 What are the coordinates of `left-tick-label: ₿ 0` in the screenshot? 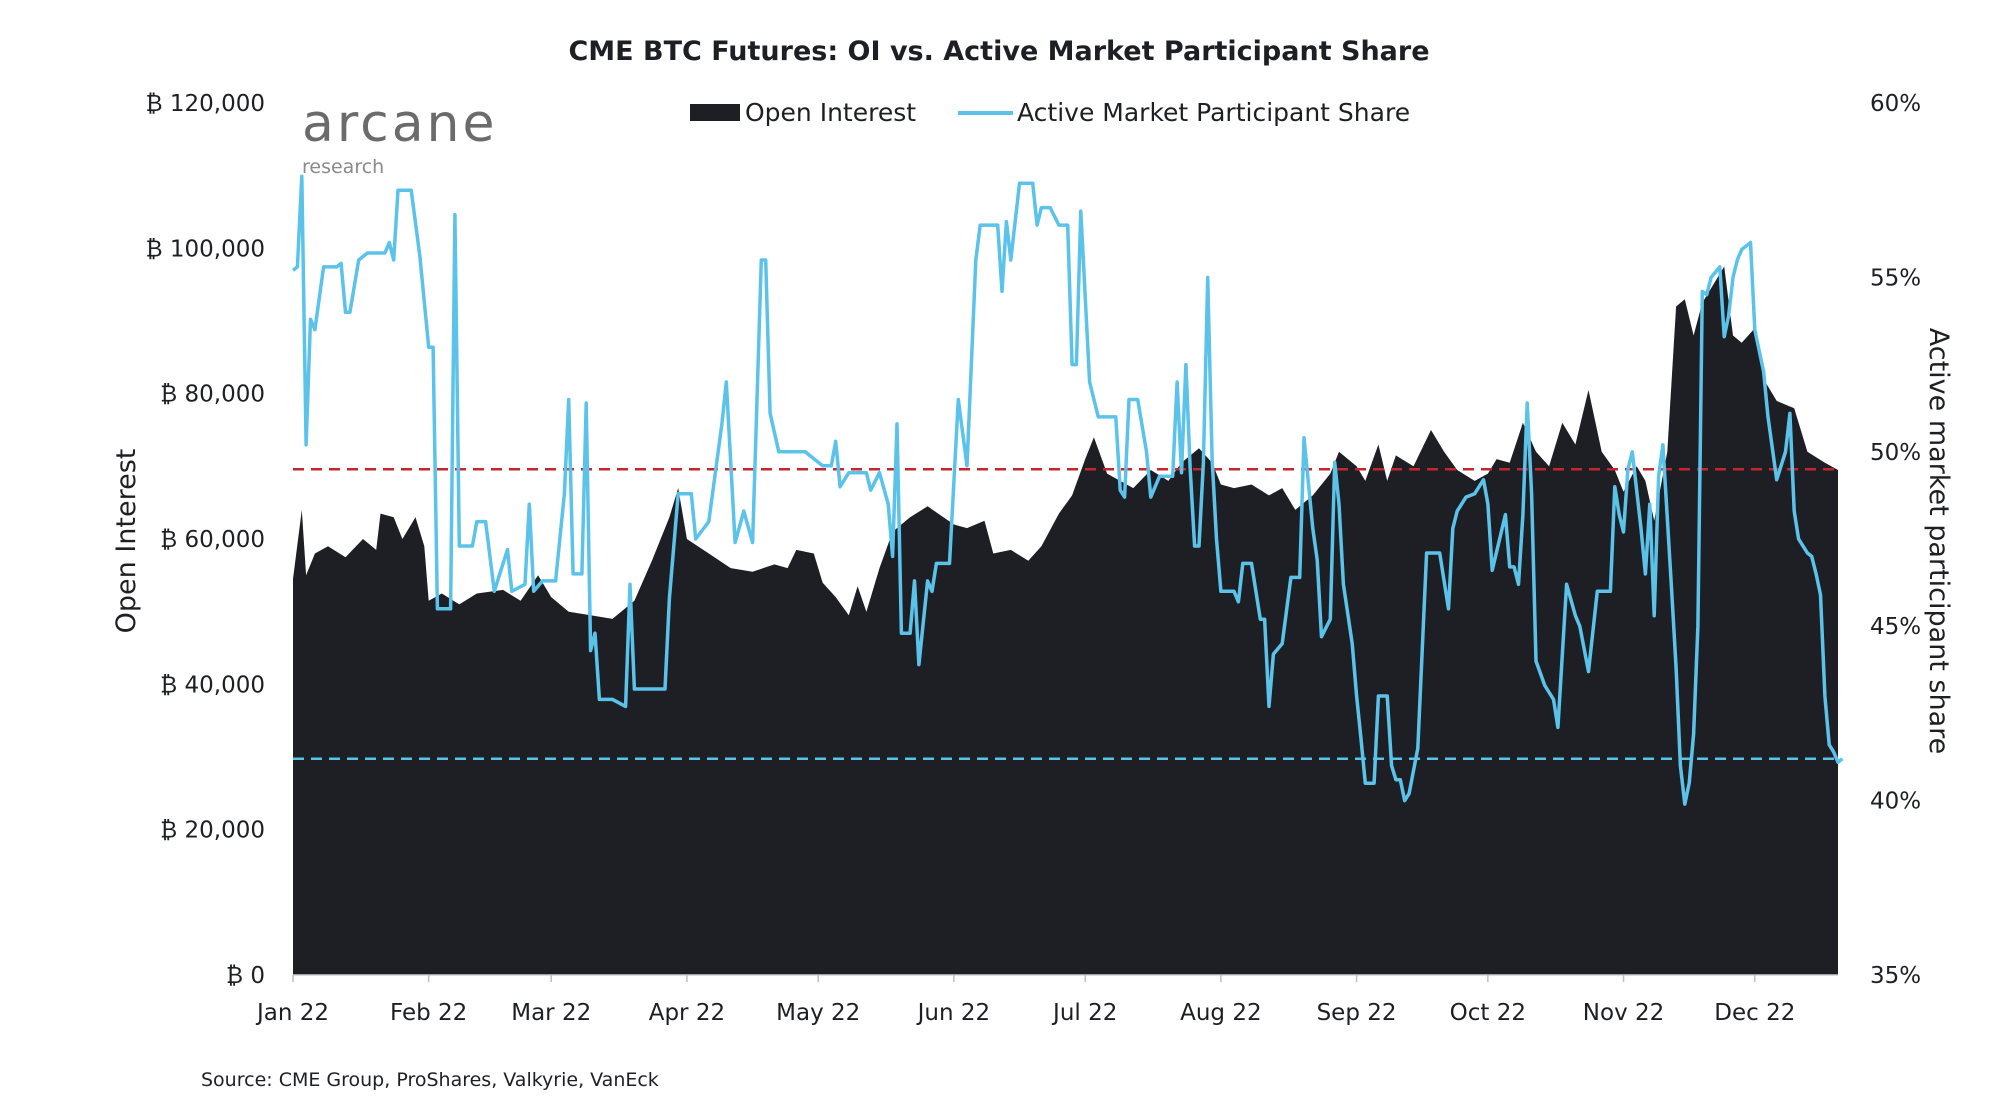 It's located at (245, 976).